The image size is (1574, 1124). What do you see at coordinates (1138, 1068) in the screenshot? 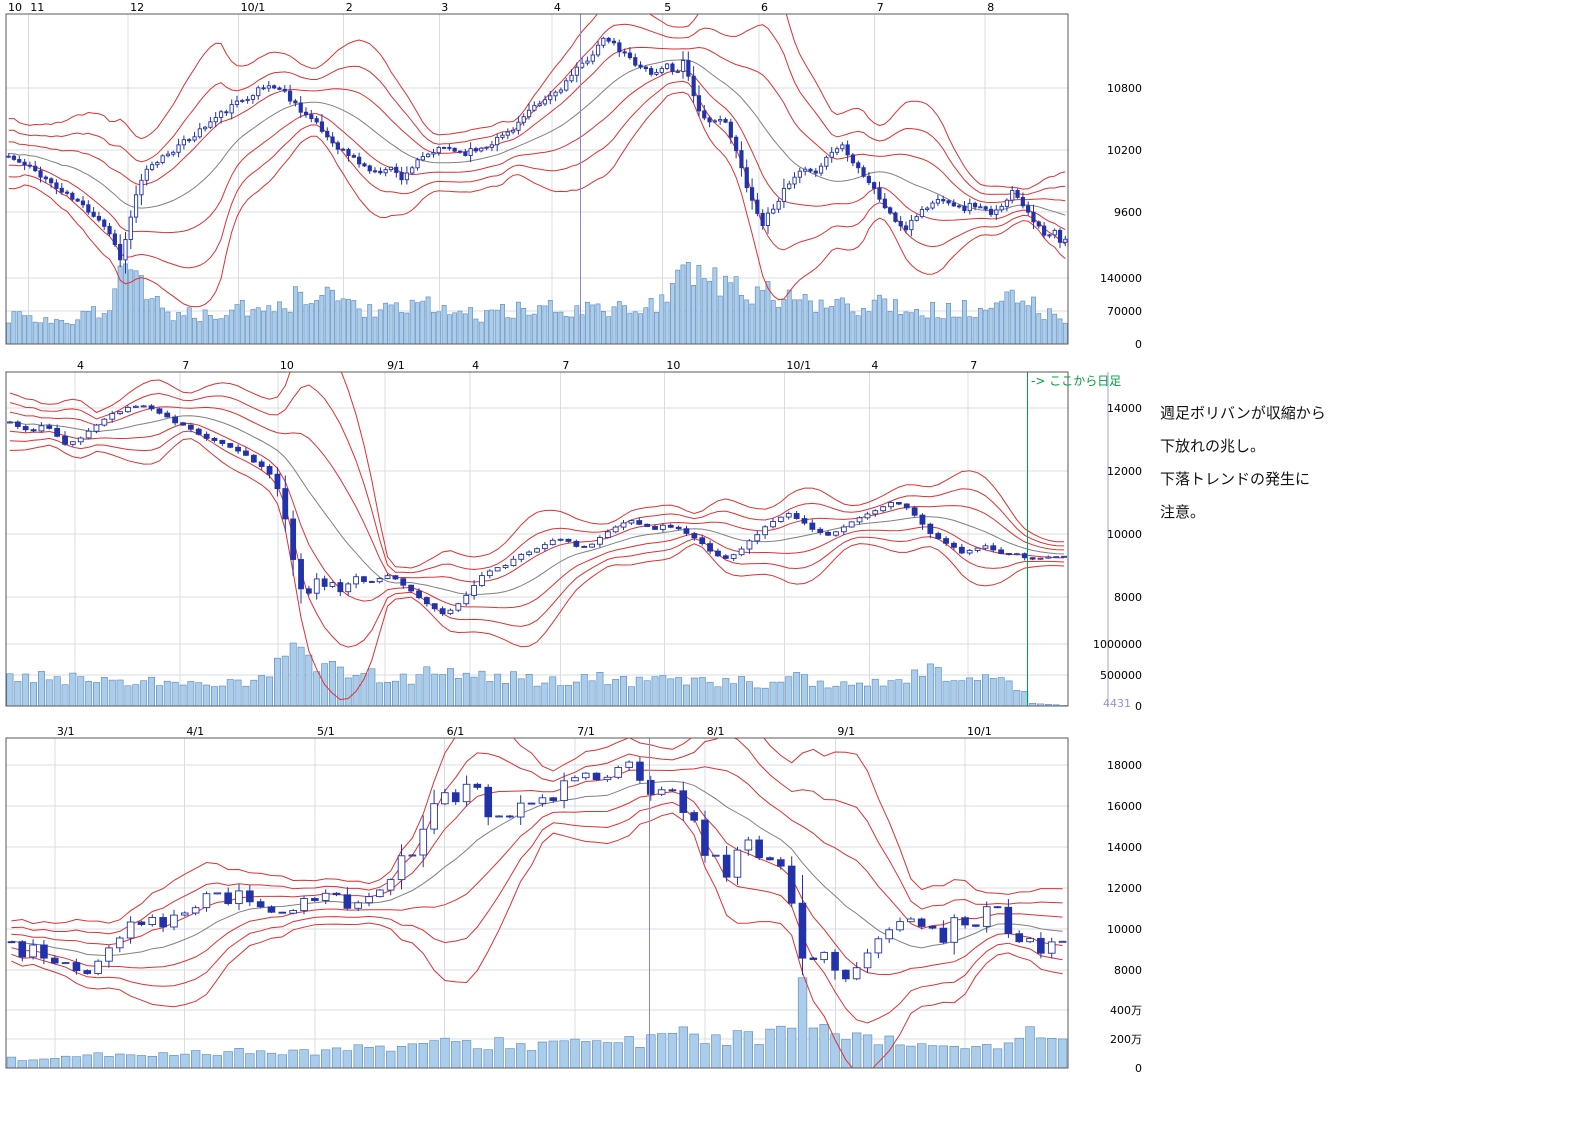
I see `volume-axis-label: 0` at bounding box center [1138, 1068].